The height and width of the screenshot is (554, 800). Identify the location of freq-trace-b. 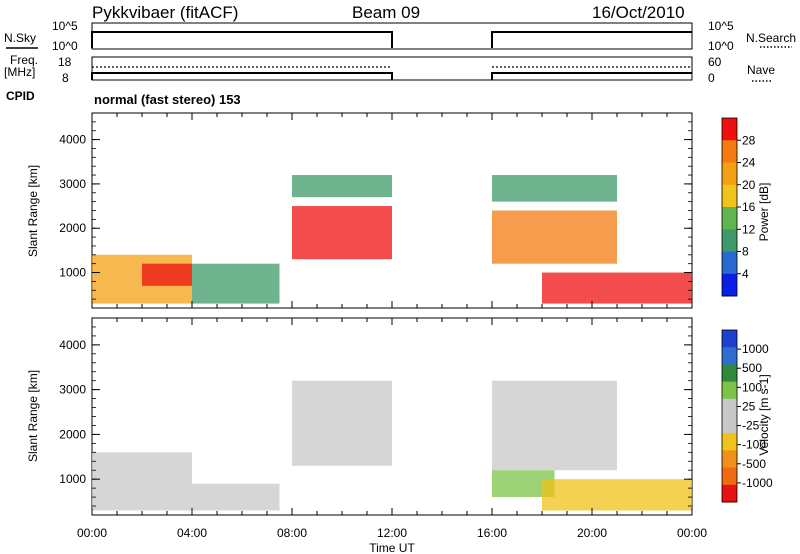
(591, 76).